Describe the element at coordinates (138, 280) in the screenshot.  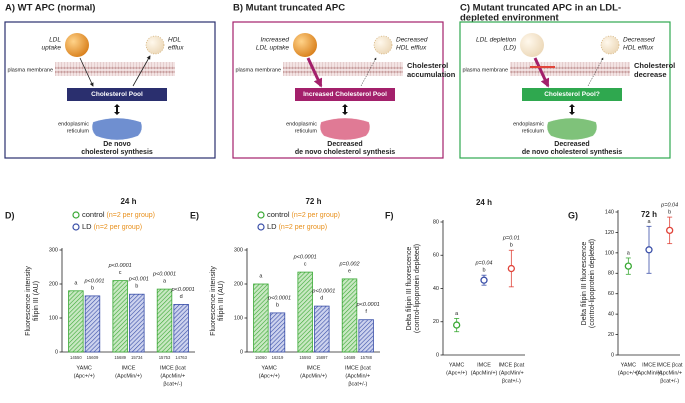
I see `p-value: p<0.001` at that location.